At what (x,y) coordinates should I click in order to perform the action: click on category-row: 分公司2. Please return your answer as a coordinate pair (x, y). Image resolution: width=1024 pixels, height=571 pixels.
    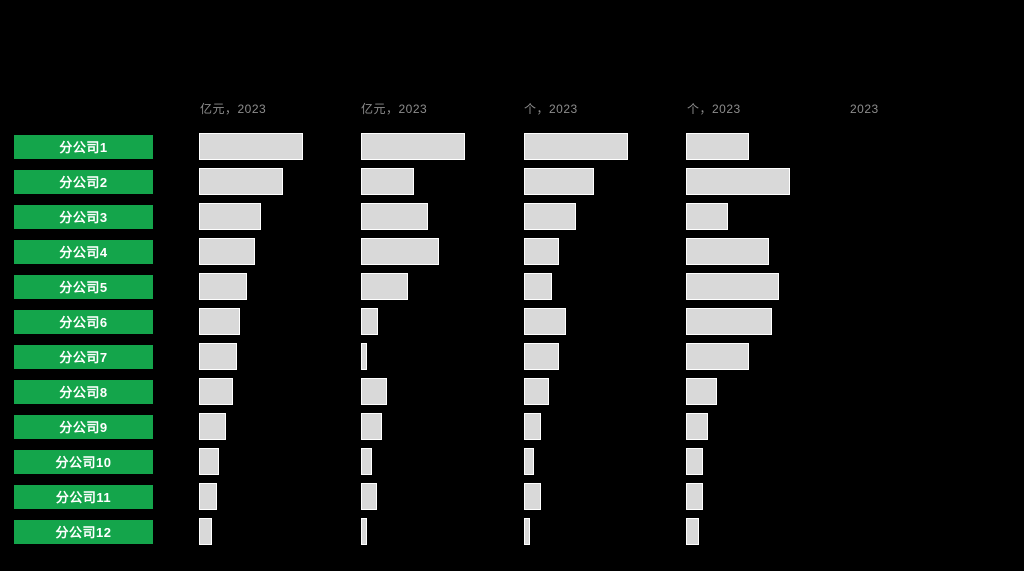
    Looking at the image, I should click on (83, 181).